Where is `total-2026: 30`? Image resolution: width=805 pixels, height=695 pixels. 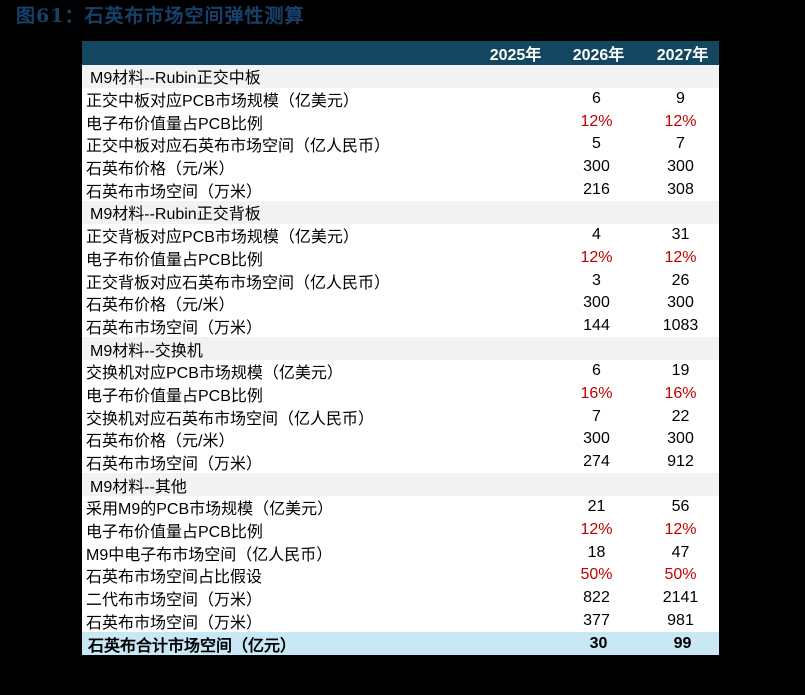 total-2026: 30 is located at coordinates (598, 643).